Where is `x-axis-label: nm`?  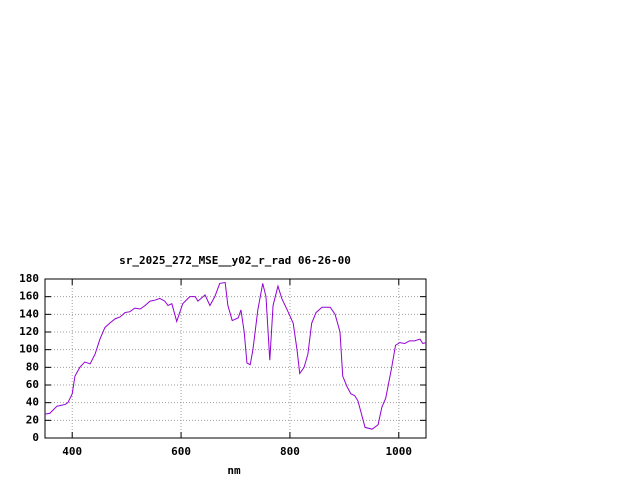 x-axis-label: nm is located at coordinates (234, 470).